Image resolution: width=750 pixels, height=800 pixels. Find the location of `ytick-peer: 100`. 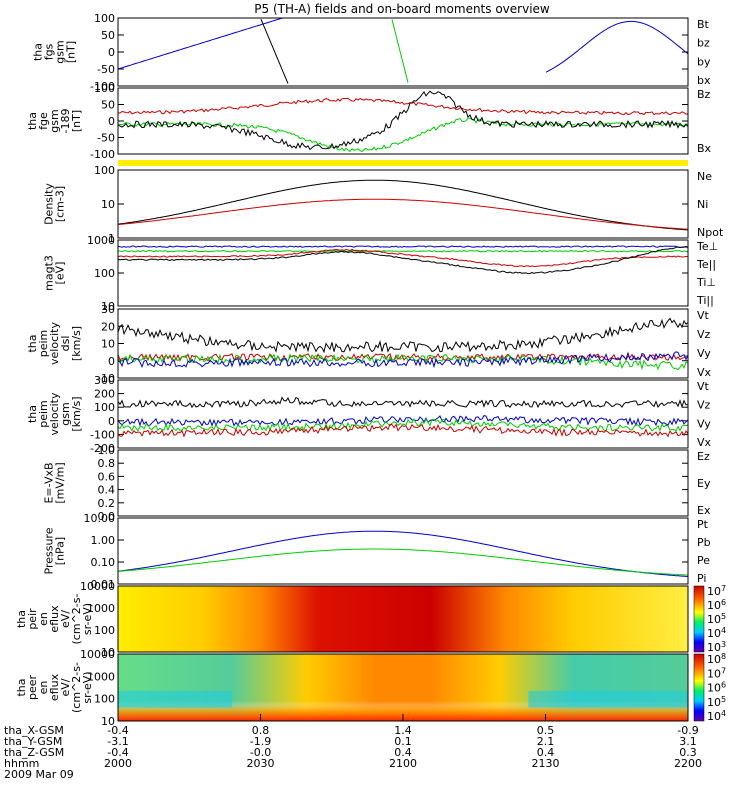

ytick-peer: 100 is located at coordinates (104, 699).